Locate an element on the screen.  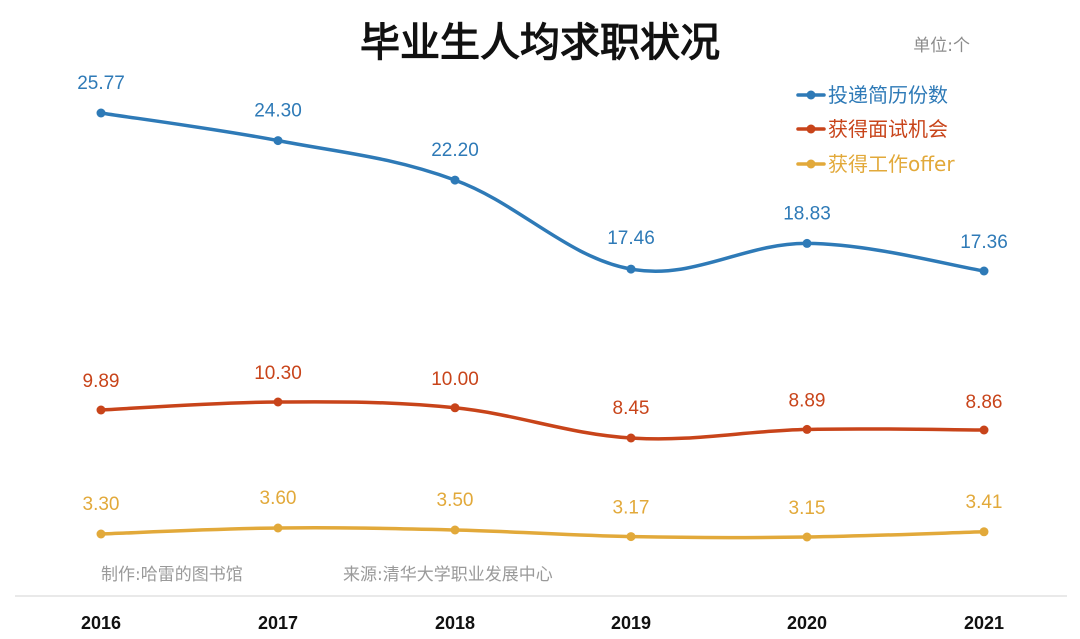
data-point-s1-2018 is located at coordinates (455, 180).